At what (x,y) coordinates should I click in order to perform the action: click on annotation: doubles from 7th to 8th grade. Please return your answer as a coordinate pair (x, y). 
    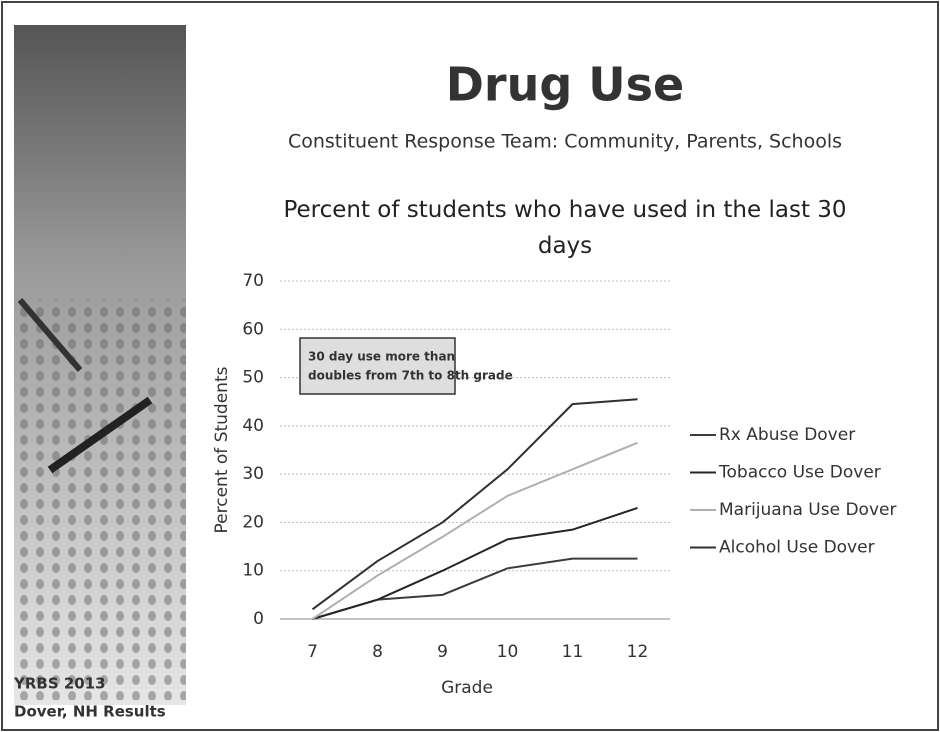
    Looking at the image, I should click on (410, 376).